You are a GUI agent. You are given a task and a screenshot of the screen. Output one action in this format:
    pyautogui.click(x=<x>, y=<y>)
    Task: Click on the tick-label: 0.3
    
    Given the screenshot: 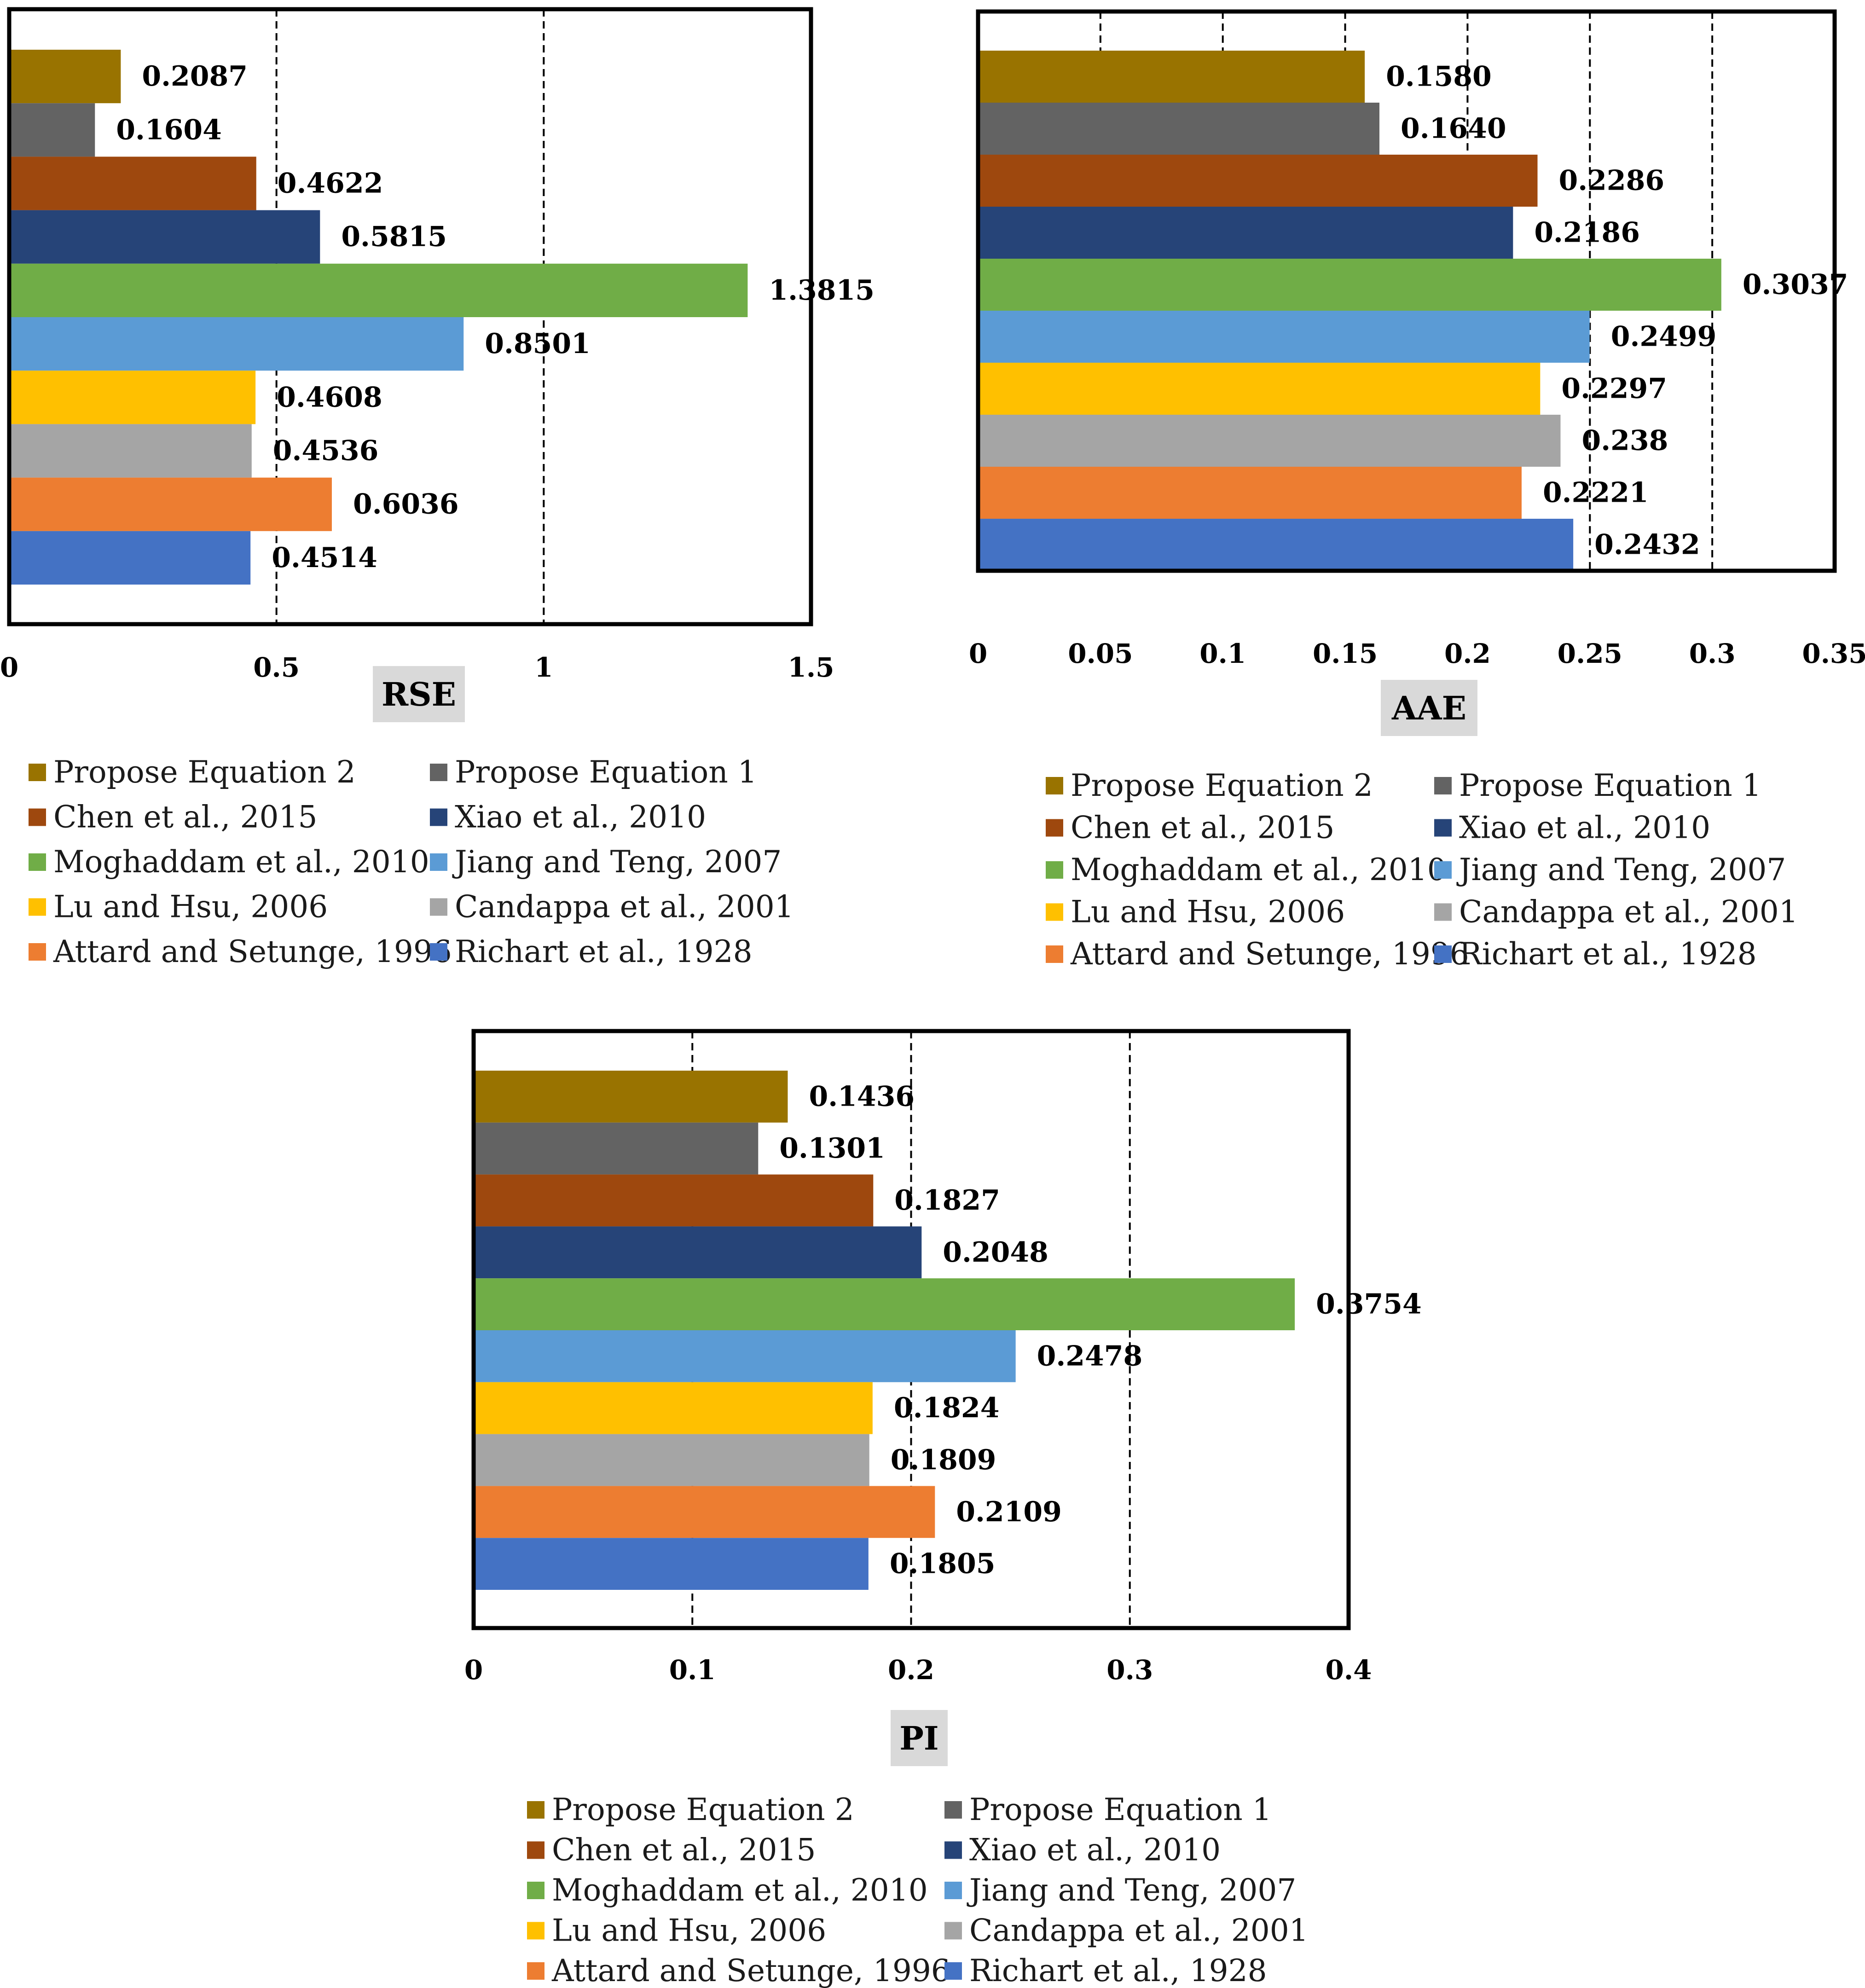 What is the action you would take?
    pyautogui.click(x=1129, y=1670)
    